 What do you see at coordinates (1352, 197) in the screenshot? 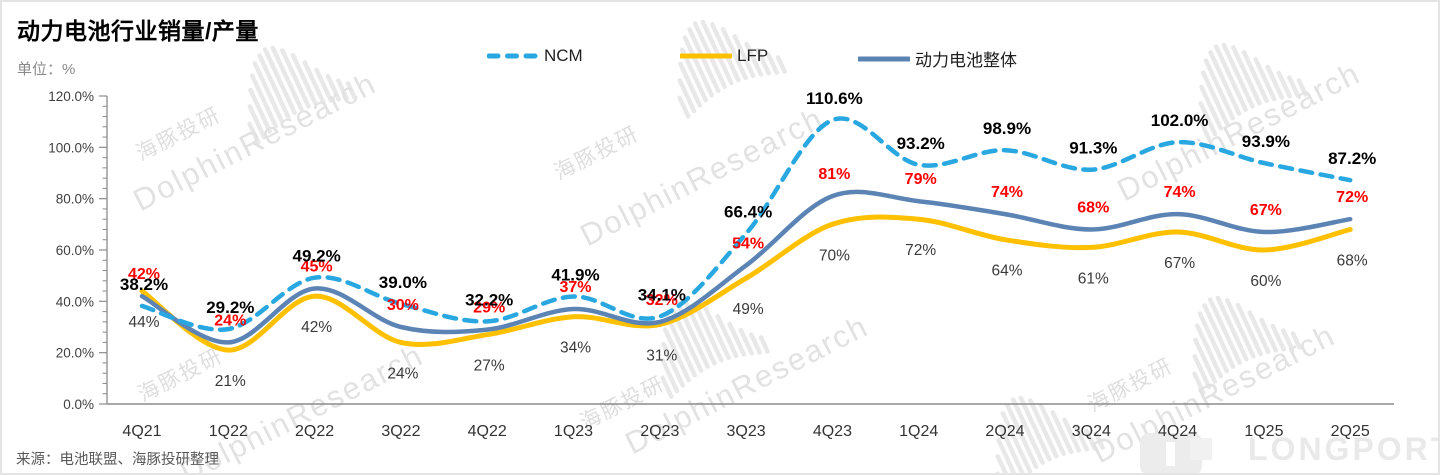
I see `data-label-overall-14: 72%` at bounding box center [1352, 197].